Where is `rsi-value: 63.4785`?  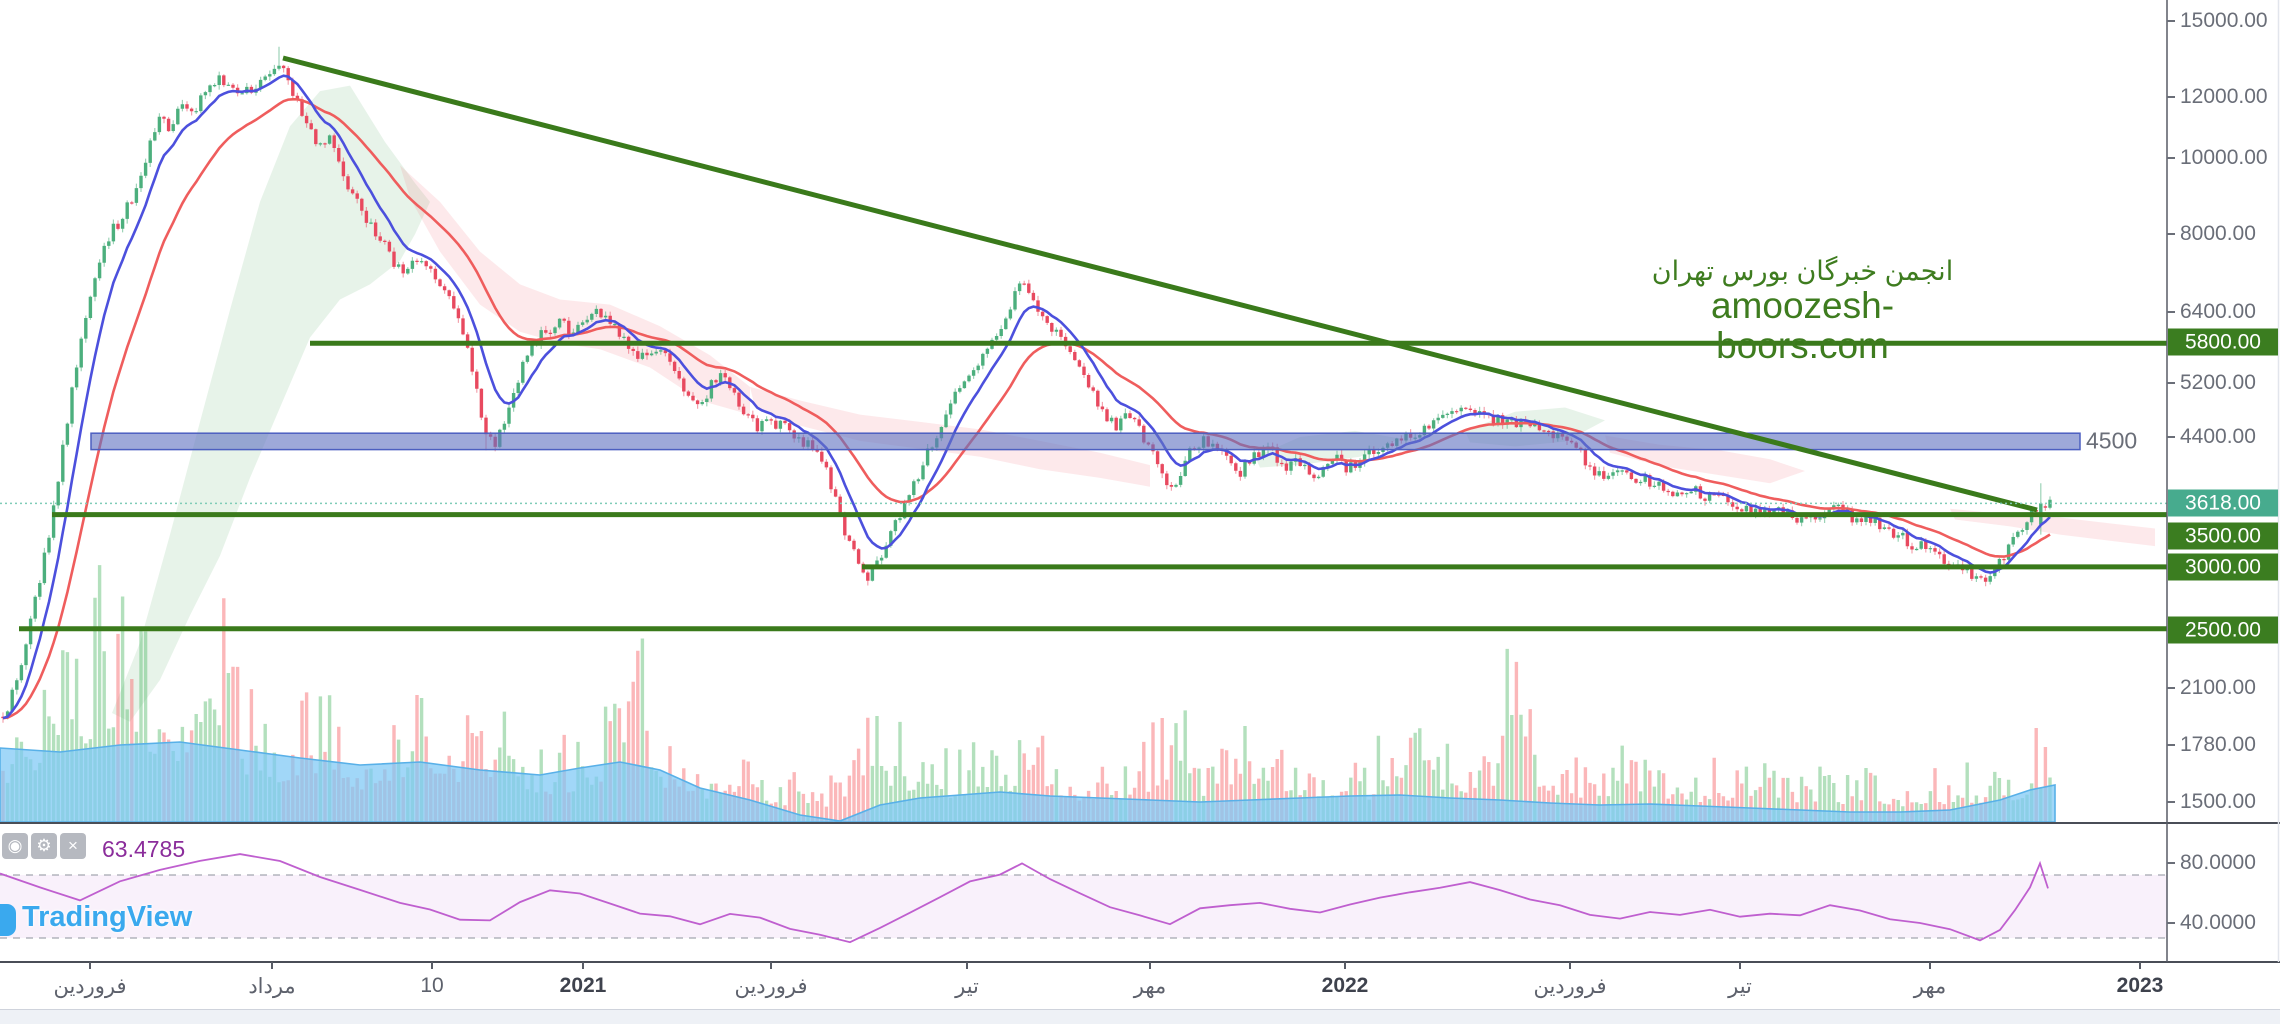 rsi-value: 63.4785 is located at coordinates (144, 849).